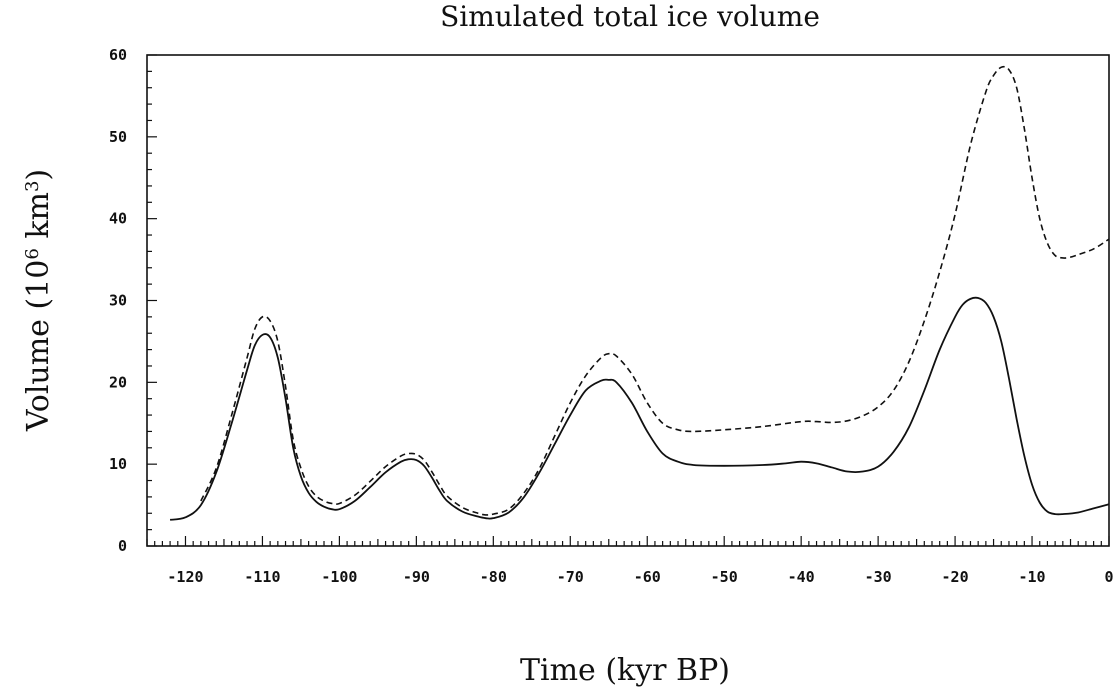 The image size is (1120, 694). What do you see at coordinates (801, 577) in the screenshot?
I see `x-tick-label: -40` at bounding box center [801, 577].